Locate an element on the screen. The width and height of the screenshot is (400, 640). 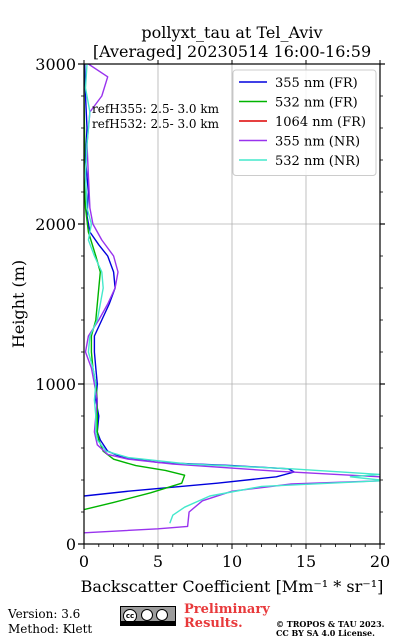
x-axis-label: Backscatter Coefficient [Mm⁻¹ * sr⁻¹] is located at coordinates (232, 586).